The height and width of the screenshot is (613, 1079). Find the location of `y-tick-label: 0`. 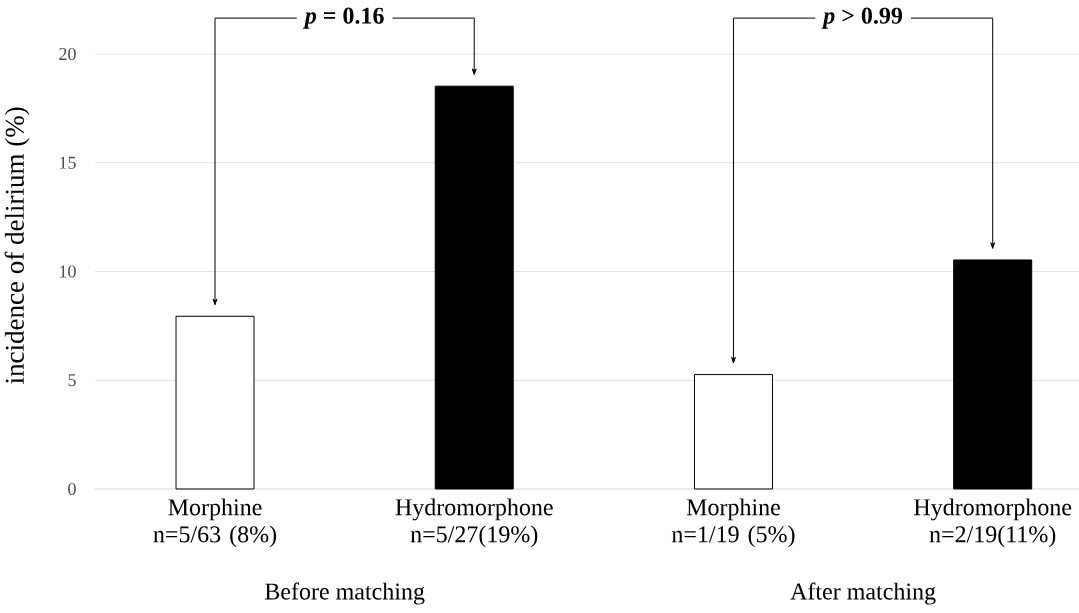

y-tick-label: 0 is located at coordinates (72, 489).